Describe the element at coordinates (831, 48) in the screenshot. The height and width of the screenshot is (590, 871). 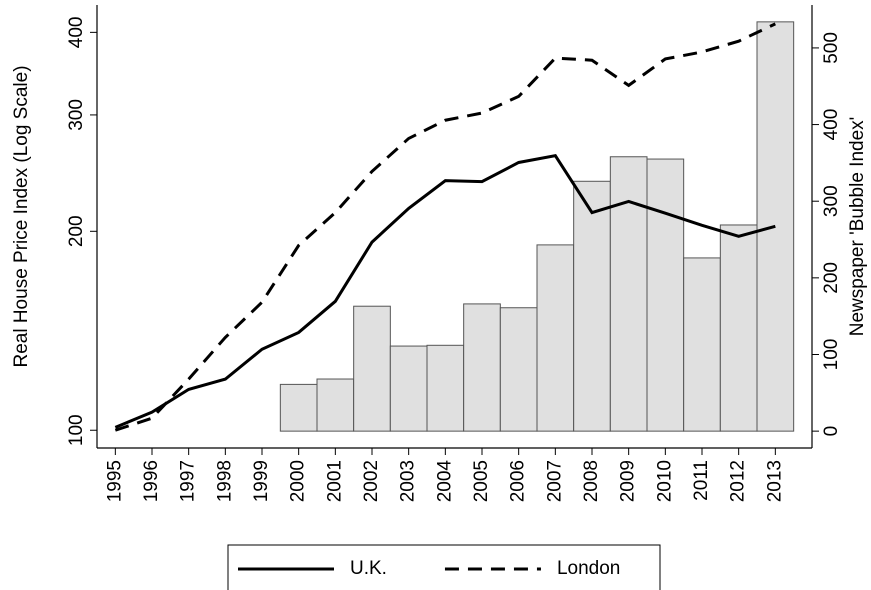
I see `y2-tick-label: 500` at that location.